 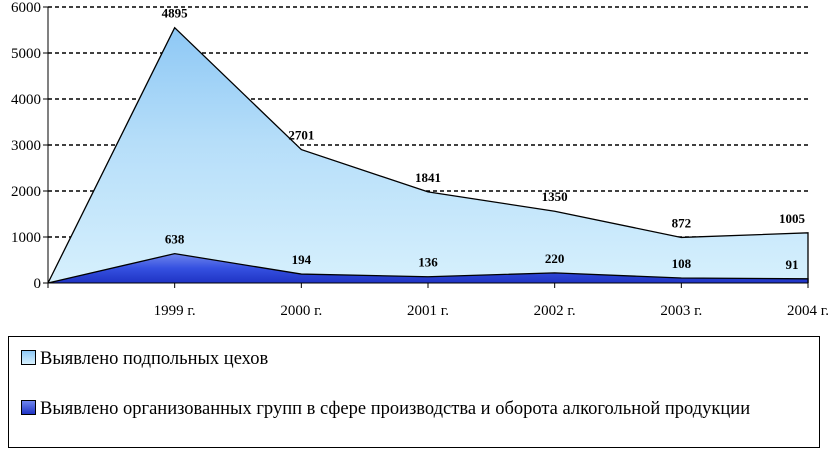 What do you see at coordinates (28, 407) in the screenshot?
I see `legend-swatch-dark` at bounding box center [28, 407].